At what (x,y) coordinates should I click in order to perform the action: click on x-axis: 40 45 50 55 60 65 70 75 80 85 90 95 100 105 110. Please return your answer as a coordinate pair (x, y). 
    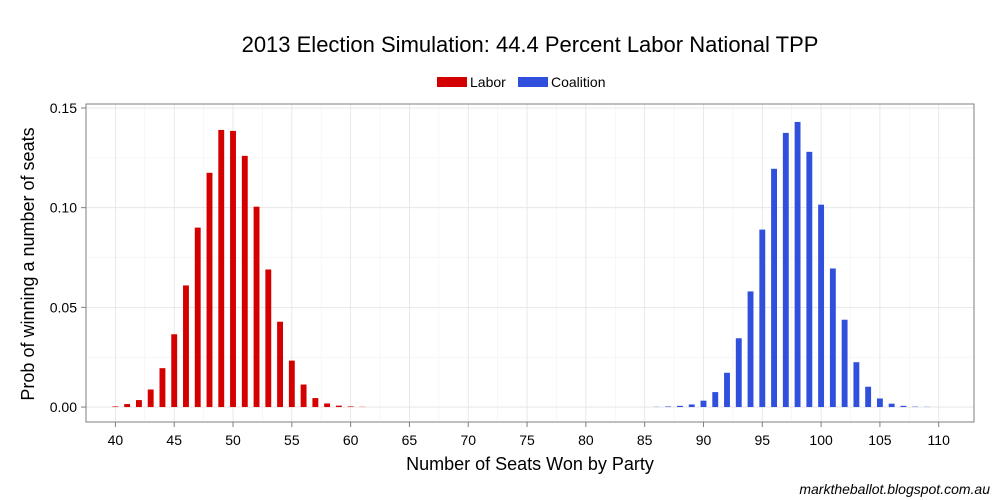
    Looking at the image, I should click on (529, 435).